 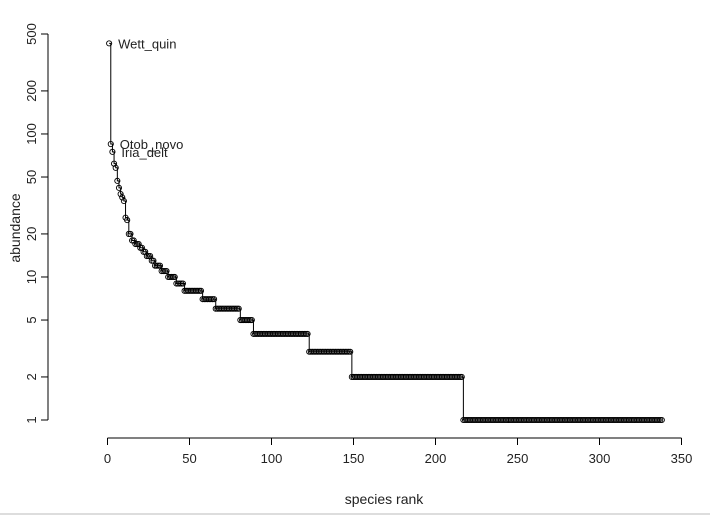 What do you see at coordinates (107, 458) in the screenshot?
I see `x-tick-label: 0` at bounding box center [107, 458].